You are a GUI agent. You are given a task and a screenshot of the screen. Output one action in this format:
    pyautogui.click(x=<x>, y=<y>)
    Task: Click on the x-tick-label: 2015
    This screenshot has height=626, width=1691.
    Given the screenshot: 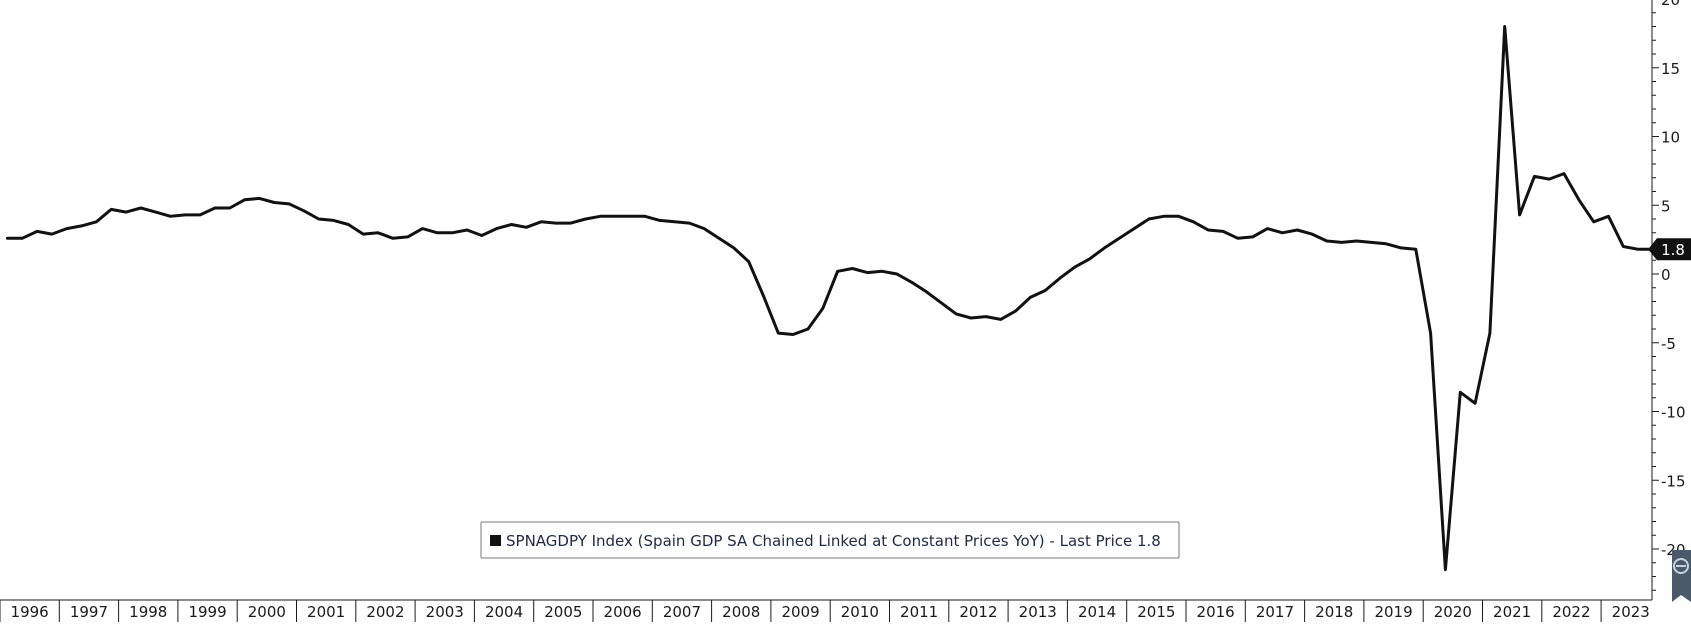 What is the action you would take?
    pyautogui.click(x=1156, y=612)
    